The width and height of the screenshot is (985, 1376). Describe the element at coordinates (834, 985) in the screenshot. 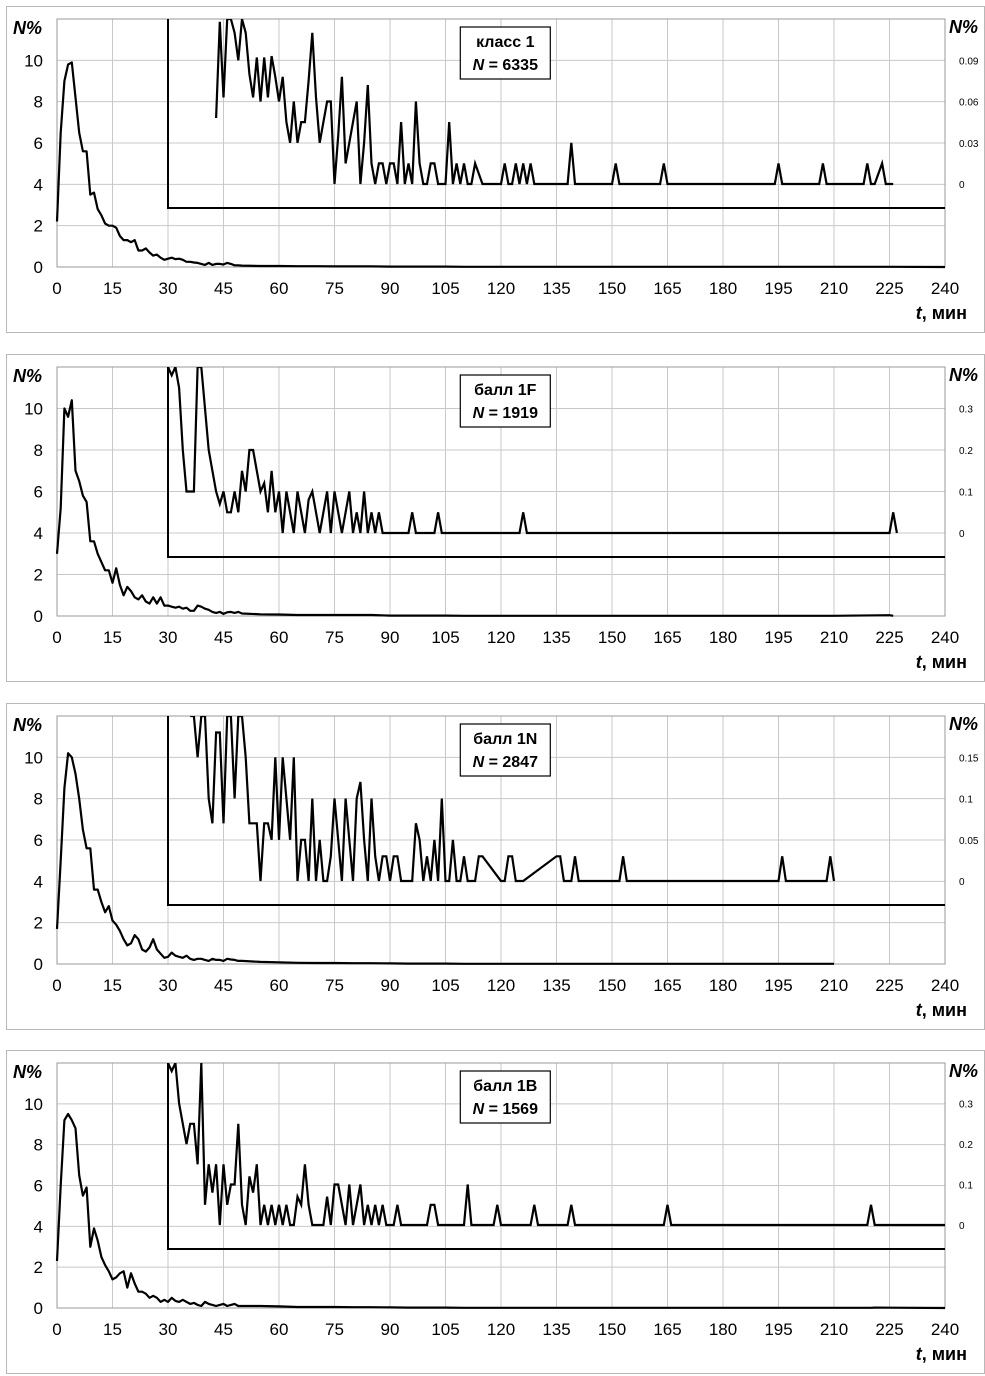

I see `x-tick-label: 210` at that location.